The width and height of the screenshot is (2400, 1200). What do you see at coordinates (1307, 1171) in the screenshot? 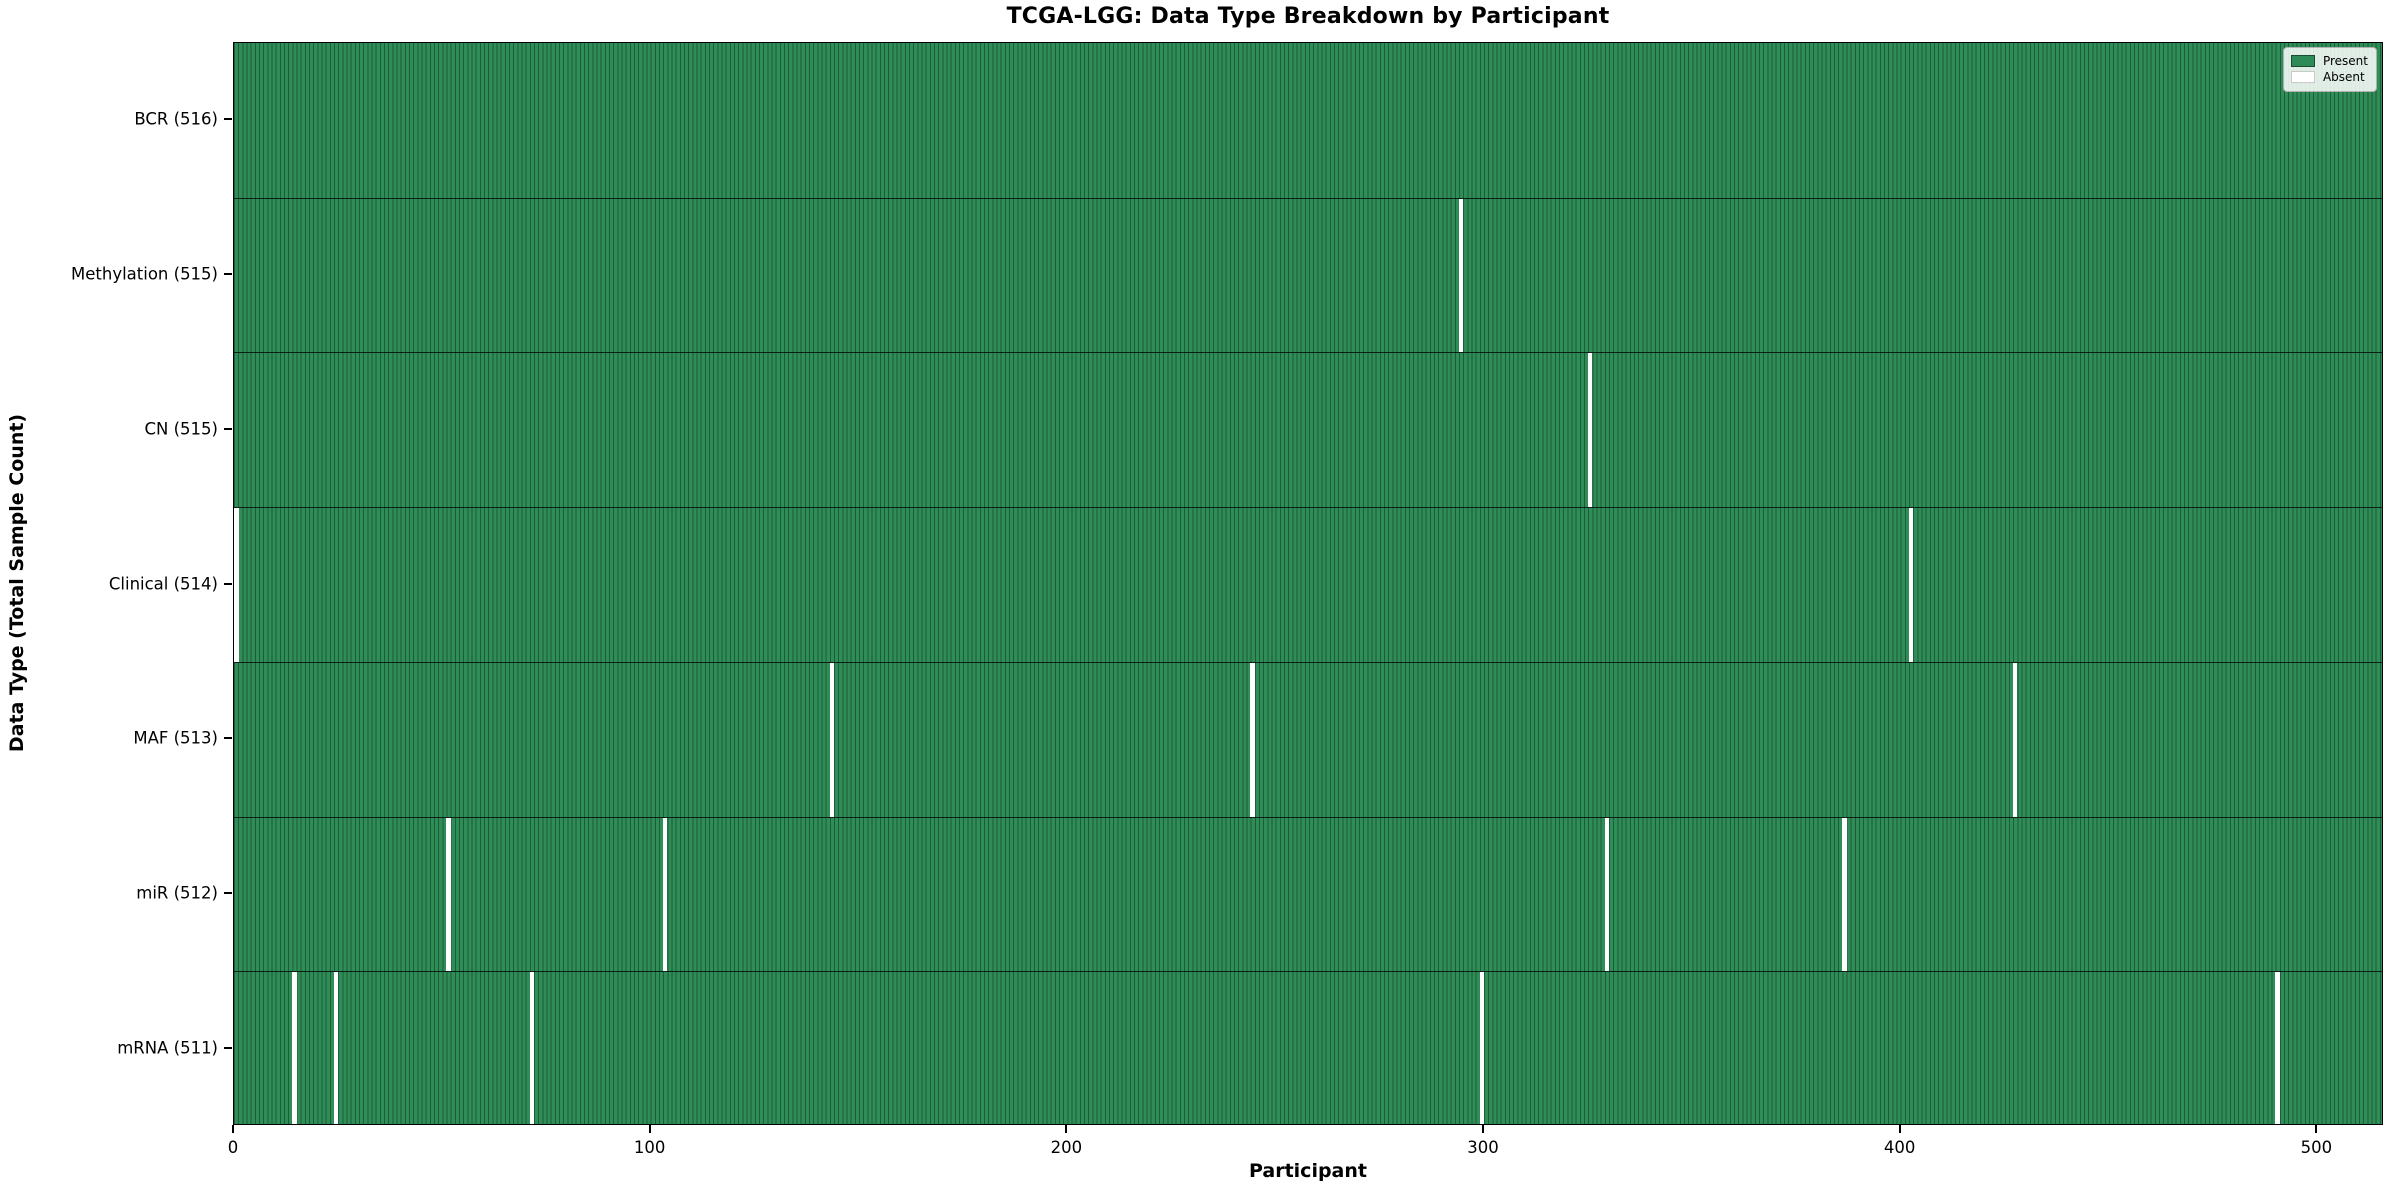
I see `x-axis-label: Participant` at bounding box center [1307, 1171].